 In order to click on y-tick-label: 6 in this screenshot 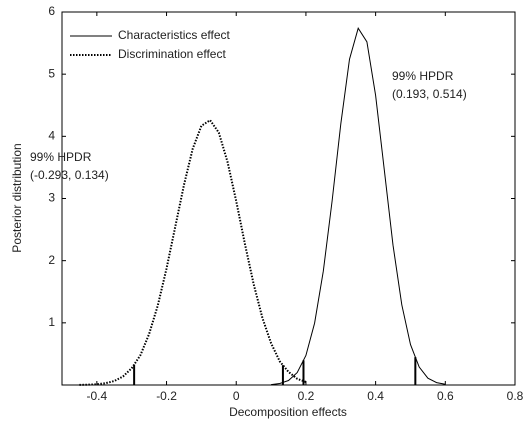, I will do `click(51, 11)`.